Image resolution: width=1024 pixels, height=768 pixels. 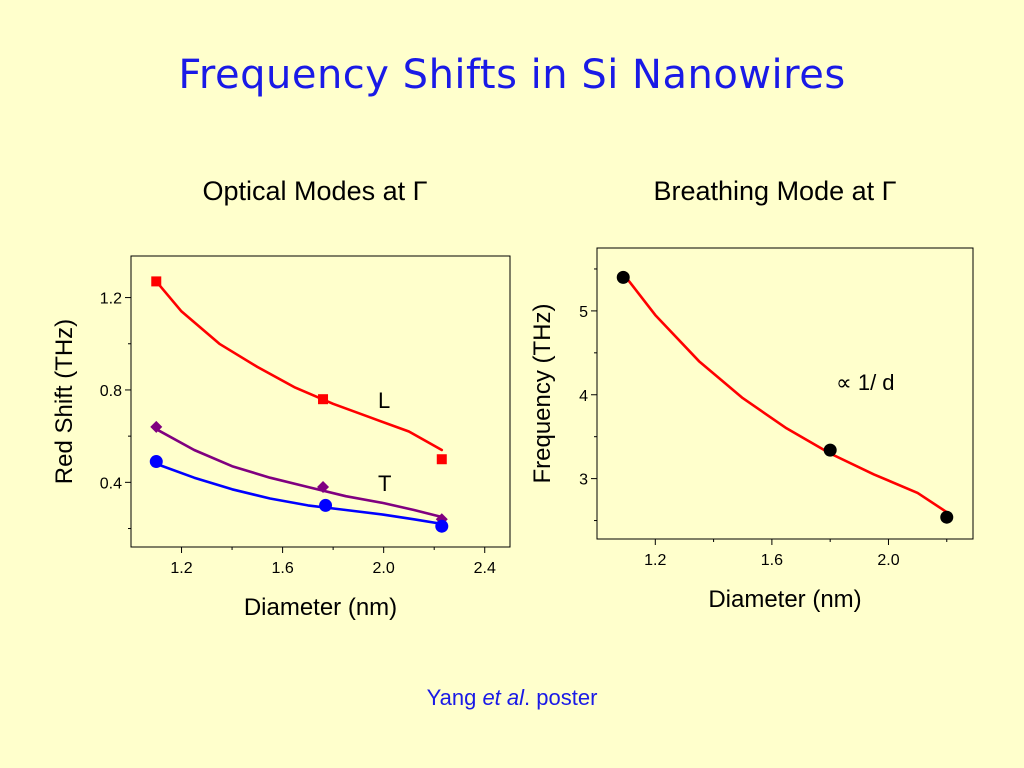 I want to click on label-t: T, so click(x=384, y=483).